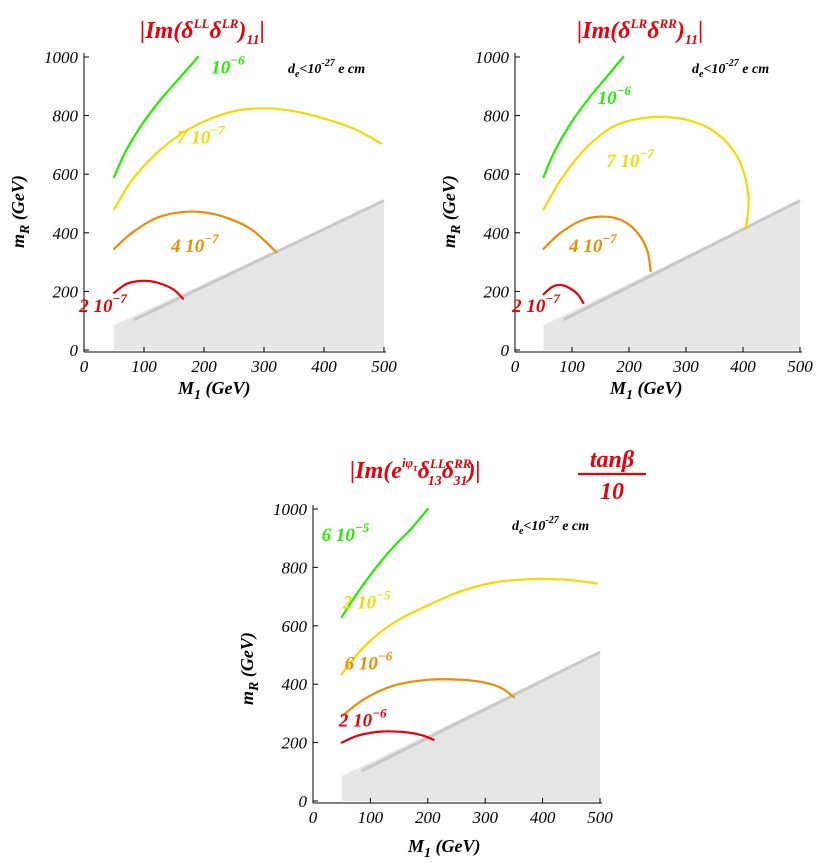 The height and width of the screenshot is (863, 834). What do you see at coordinates (362, 719) in the screenshot?
I see `contour-label-3: 2 10−6` at bounding box center [362, 719].